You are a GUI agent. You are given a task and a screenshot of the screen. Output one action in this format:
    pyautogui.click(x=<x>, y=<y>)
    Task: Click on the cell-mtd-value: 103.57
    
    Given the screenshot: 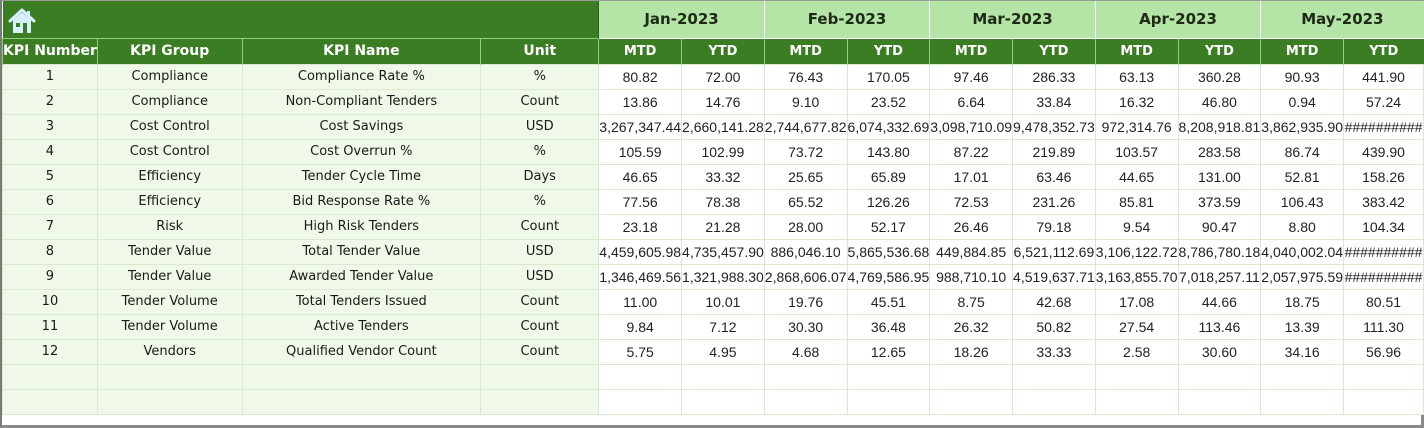 What is the action you would take?
    pyautogui.click(x=1136, y=151)
    